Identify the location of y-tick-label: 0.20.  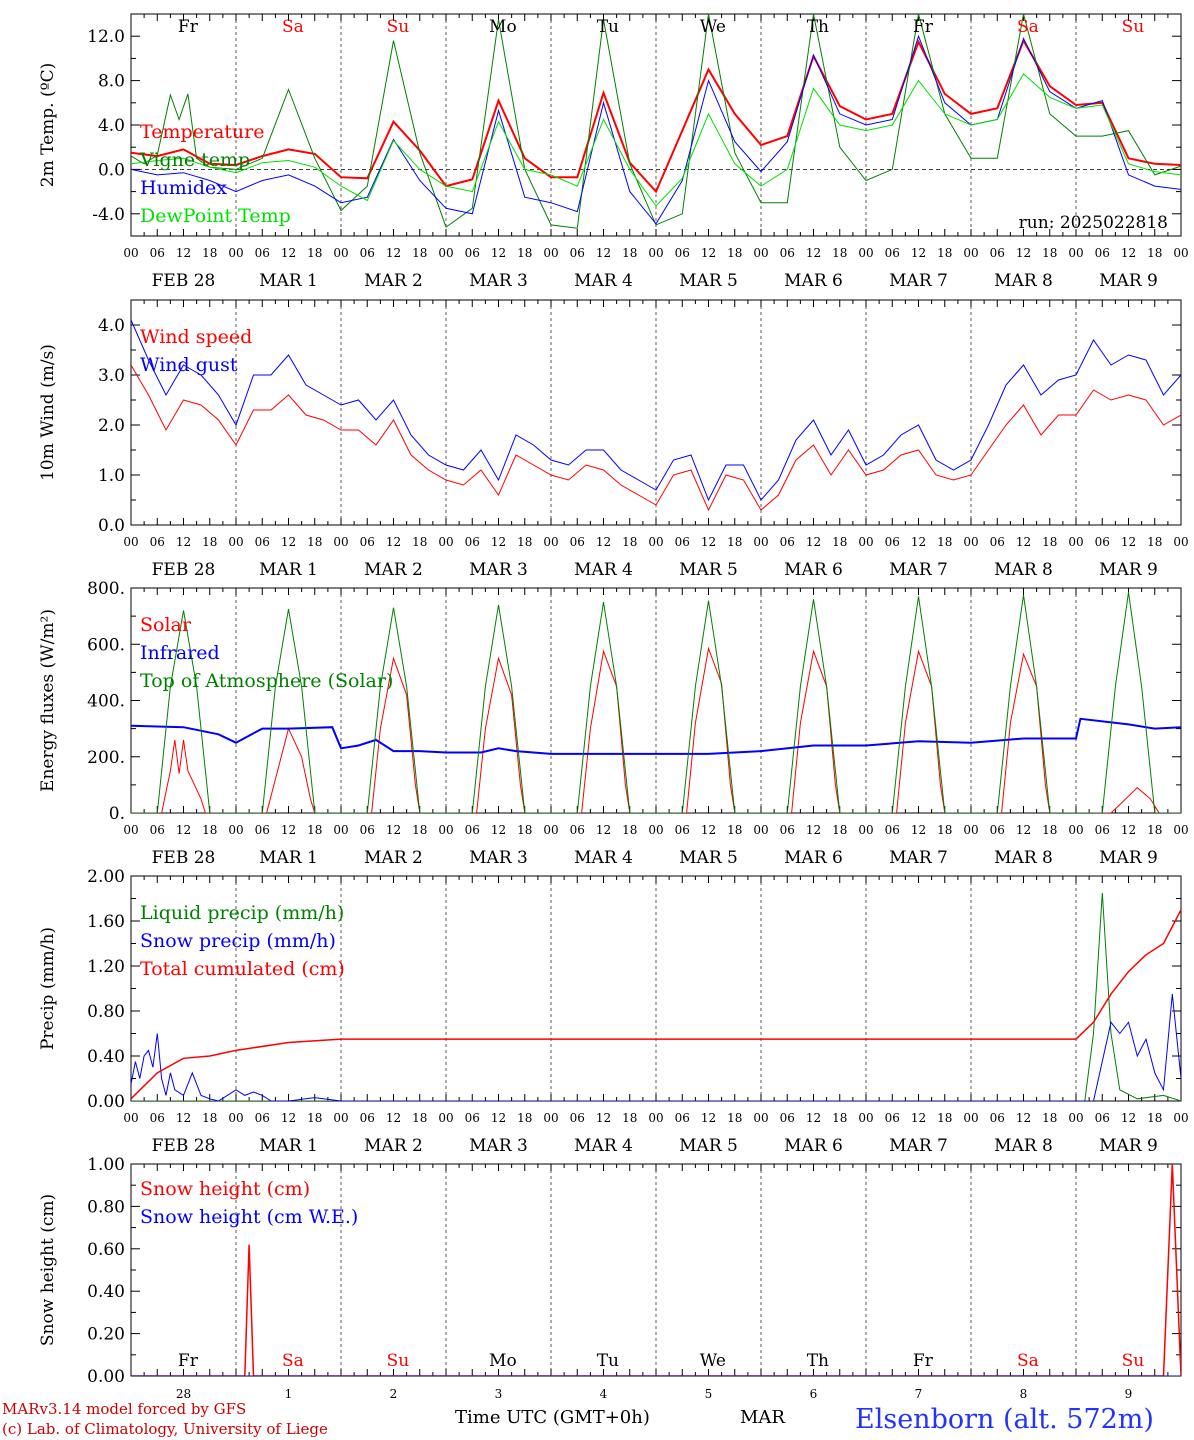
(106, 1335).